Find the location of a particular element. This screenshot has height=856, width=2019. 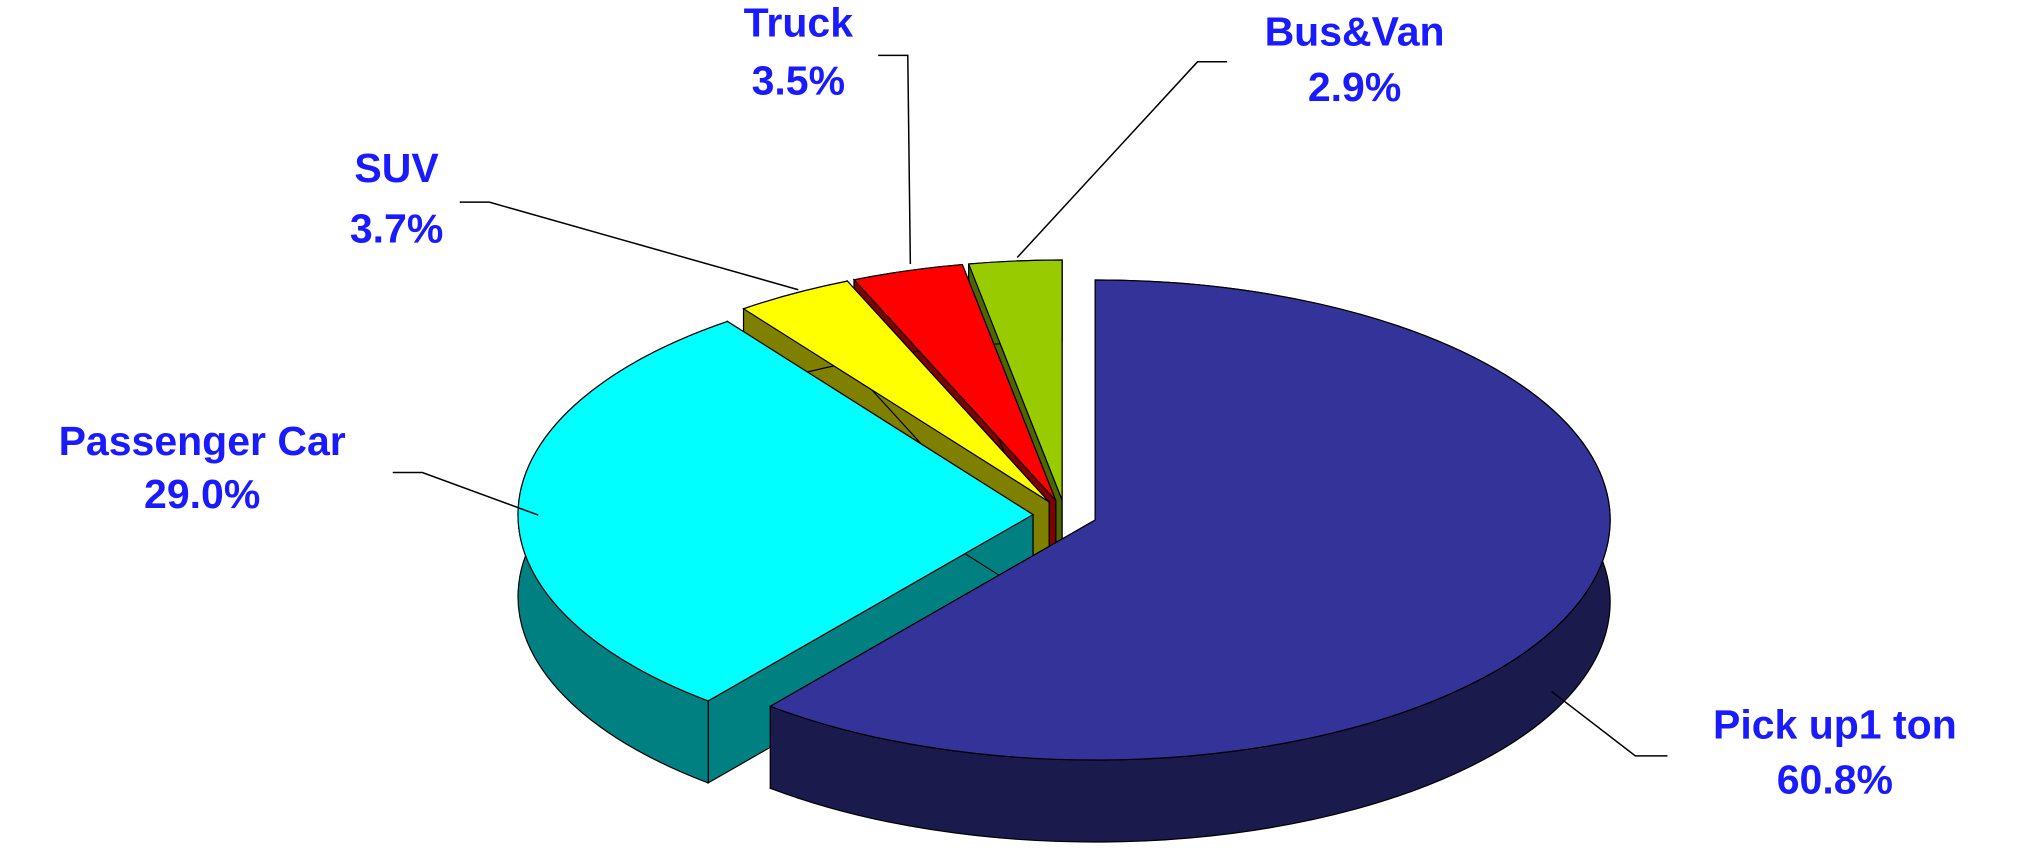

data-label-value: 3.5% is located at coordinates (798, 81).